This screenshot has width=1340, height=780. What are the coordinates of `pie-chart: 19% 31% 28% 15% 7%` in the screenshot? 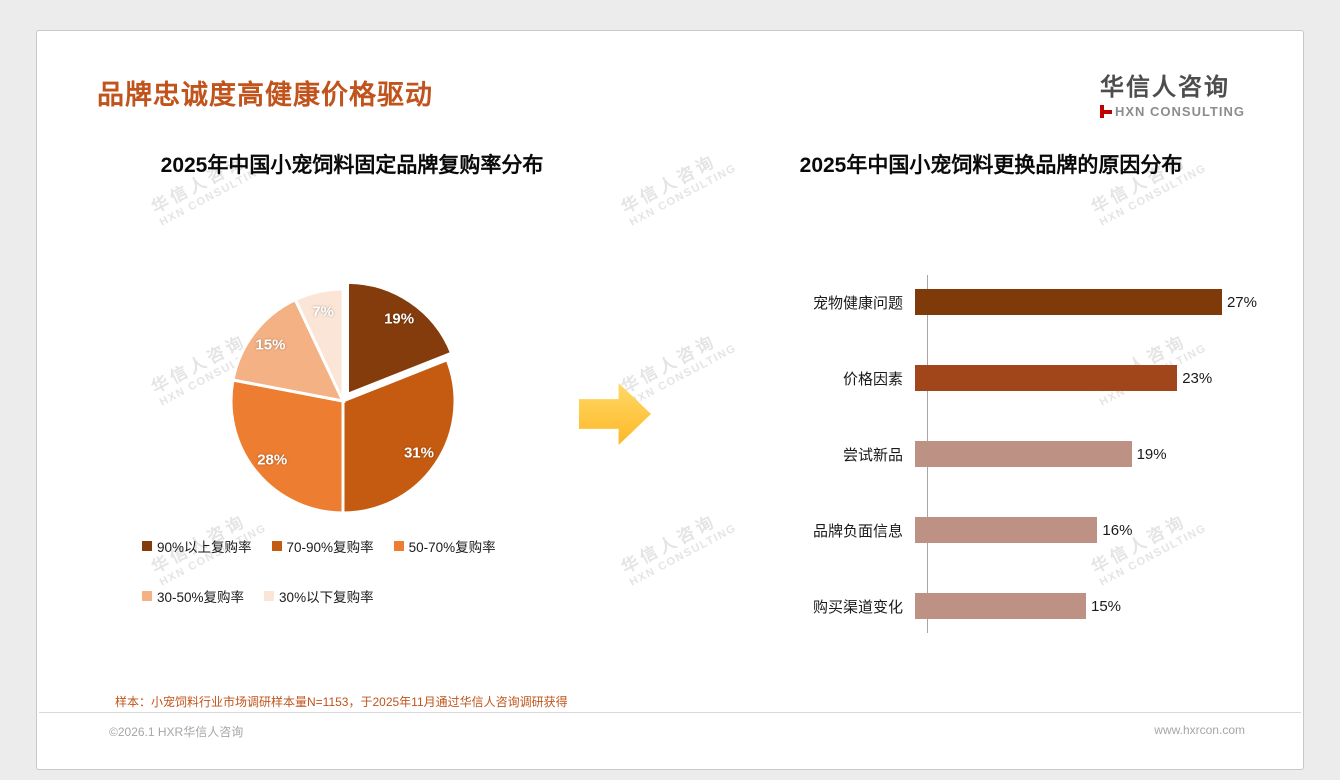 It's located at (343, 397).